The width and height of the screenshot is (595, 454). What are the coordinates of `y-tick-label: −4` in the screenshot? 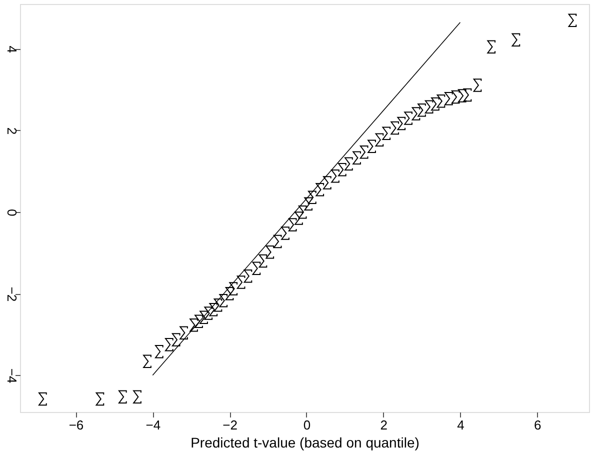 It's located at (12, 376).